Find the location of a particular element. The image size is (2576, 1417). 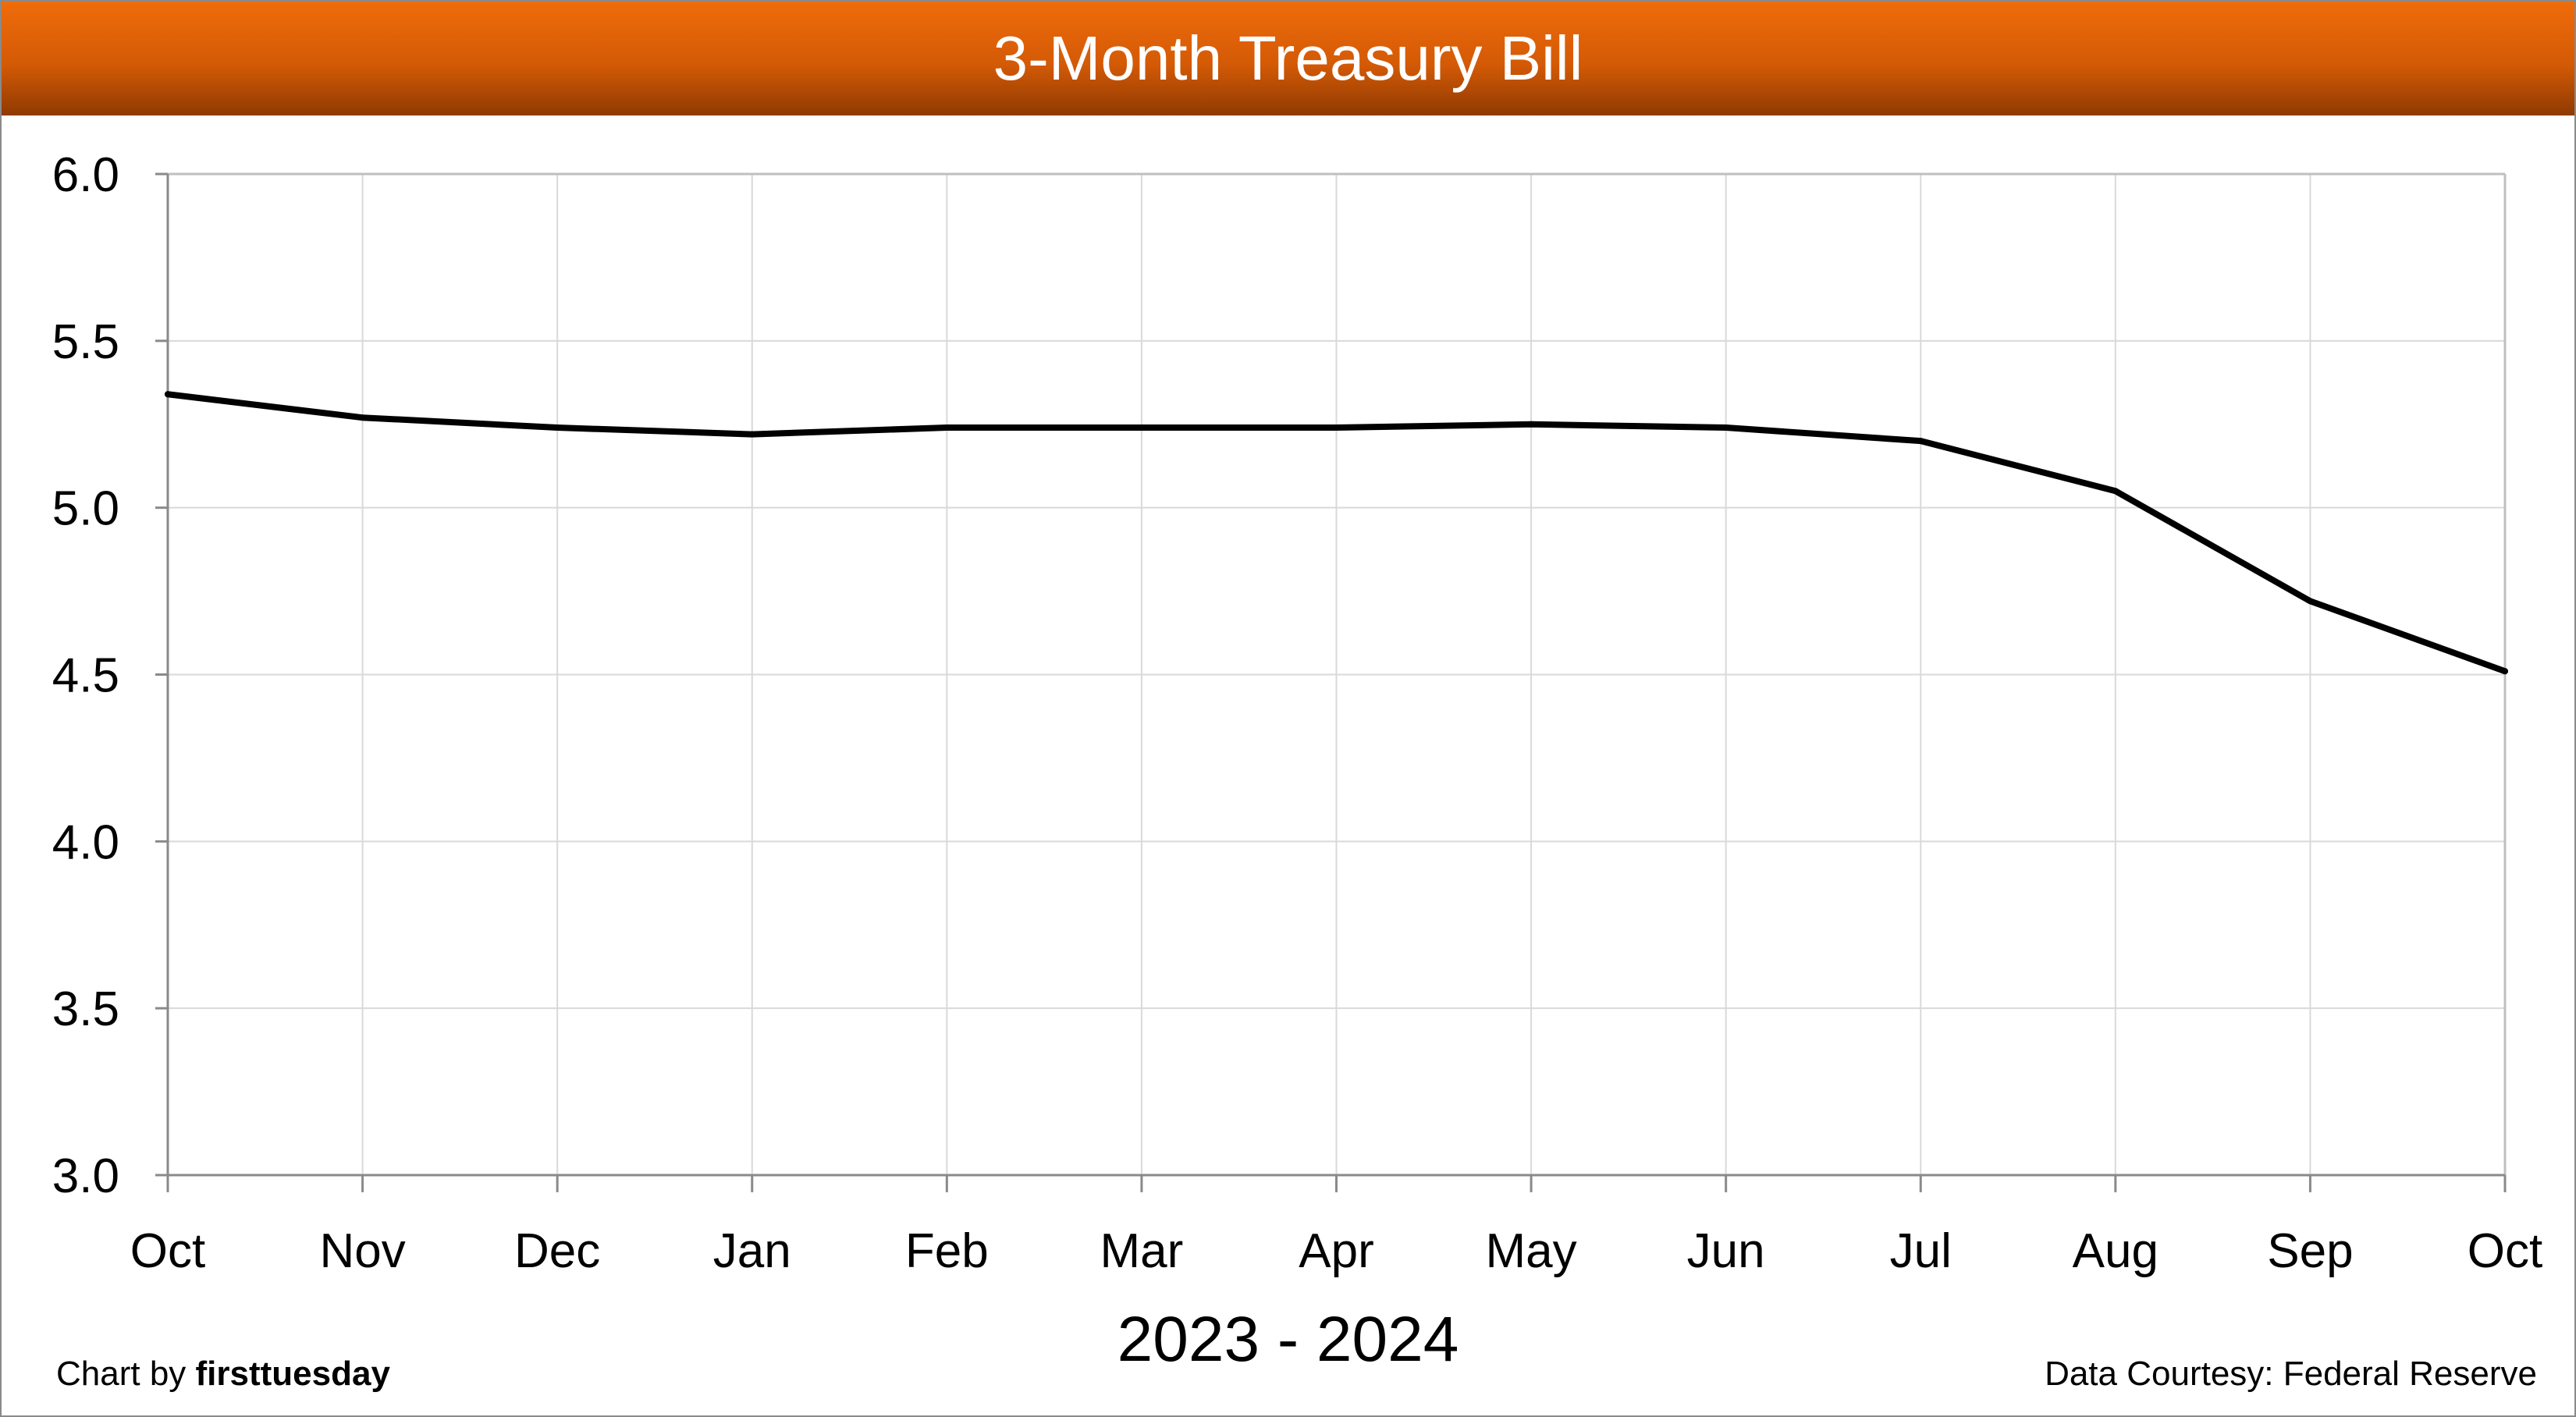

title-bar: 3-Month Treasury Bill is located at coordinates (1288, 59).